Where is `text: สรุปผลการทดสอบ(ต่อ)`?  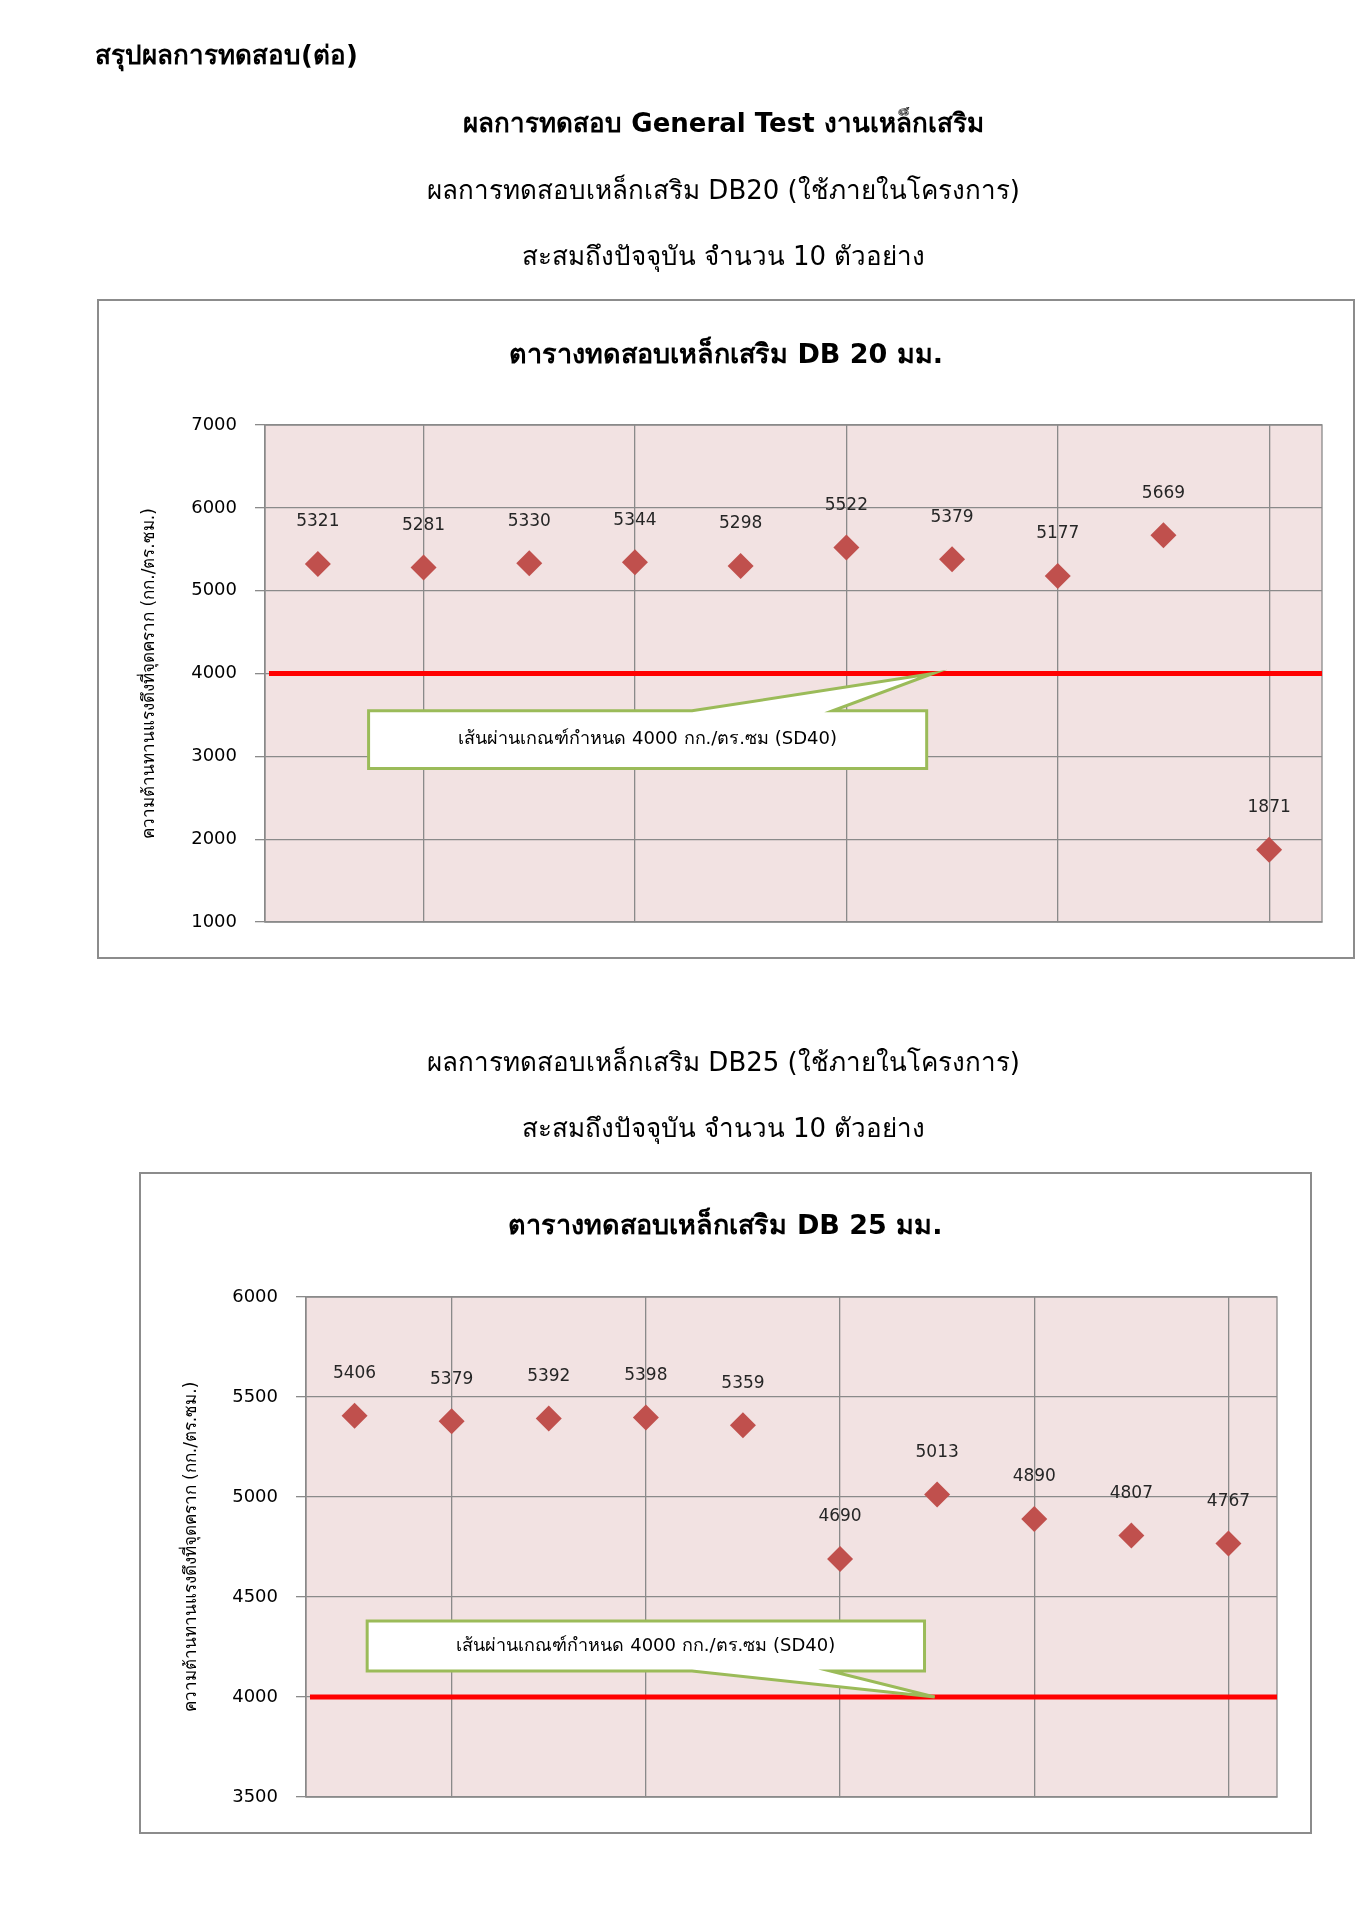 text: สรุปผลการทดสอบ(ต่อ) is located at coordinates (226, 55).